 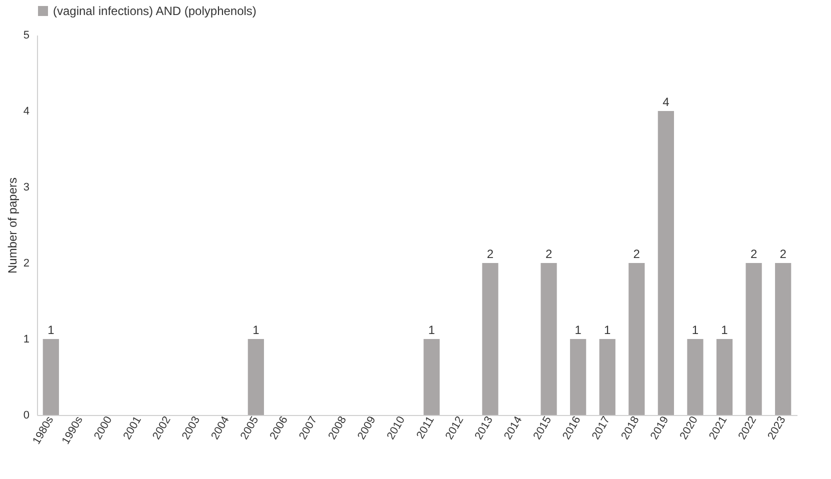 I want to click on data-label: 4, so click(x=666, y=102).